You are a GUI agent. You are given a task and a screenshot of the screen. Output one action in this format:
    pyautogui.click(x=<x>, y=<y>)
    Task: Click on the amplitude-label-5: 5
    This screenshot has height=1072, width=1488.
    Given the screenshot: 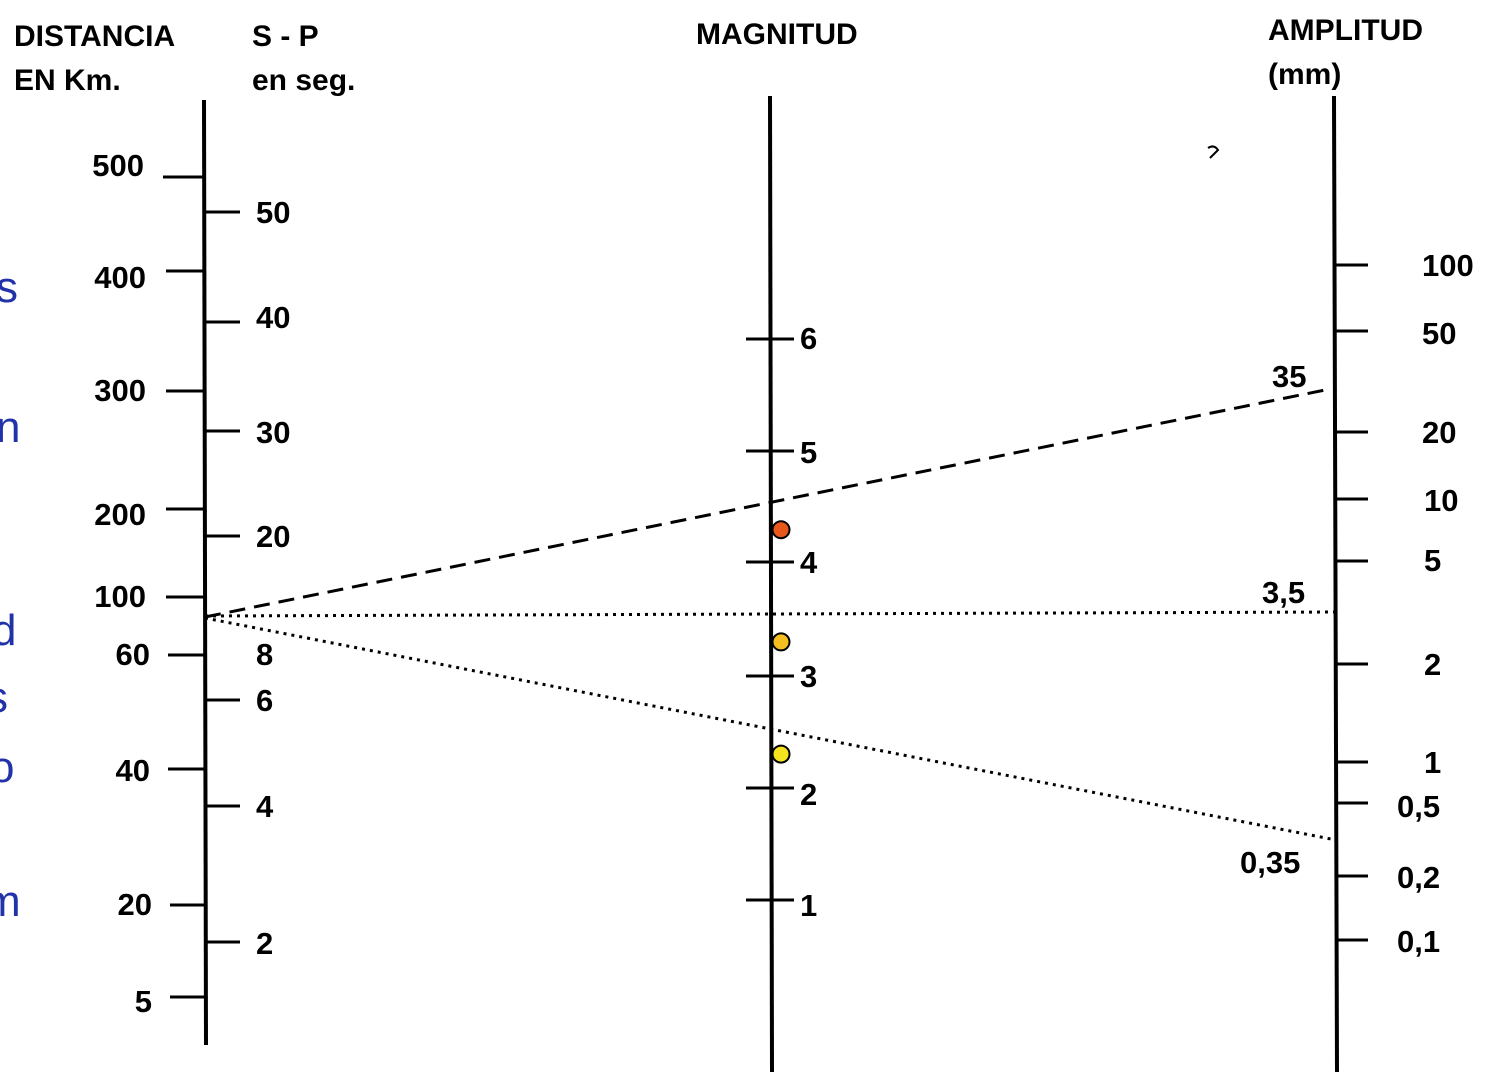 What is the action you would take?
    pyautogui.click(x=1432, y=560)
    